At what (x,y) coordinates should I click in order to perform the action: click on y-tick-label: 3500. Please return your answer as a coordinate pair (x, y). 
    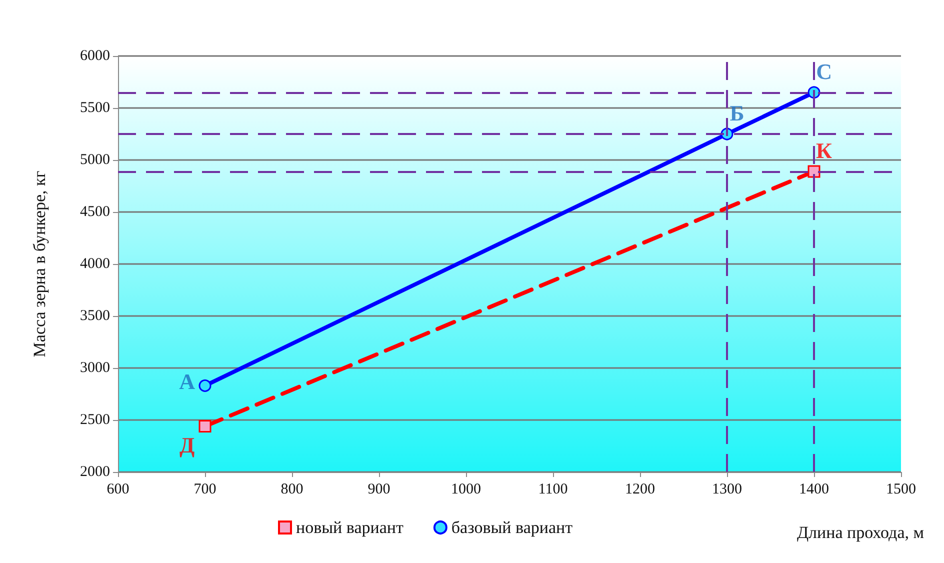
    Looking at the image, I should click on (95, 316).